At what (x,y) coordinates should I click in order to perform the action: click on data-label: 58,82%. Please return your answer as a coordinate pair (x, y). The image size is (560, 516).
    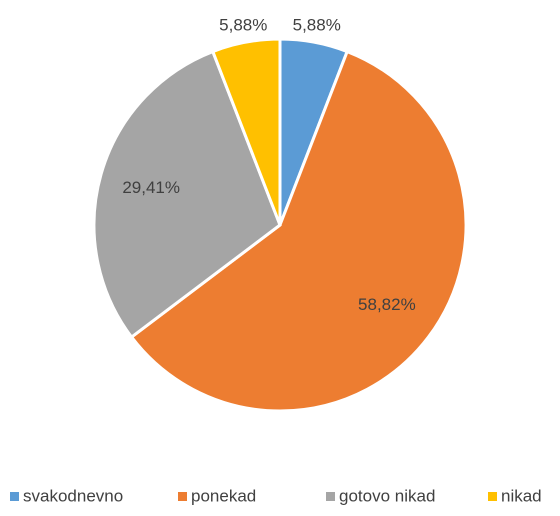
    Looking at the image, I should click on (387, 304).